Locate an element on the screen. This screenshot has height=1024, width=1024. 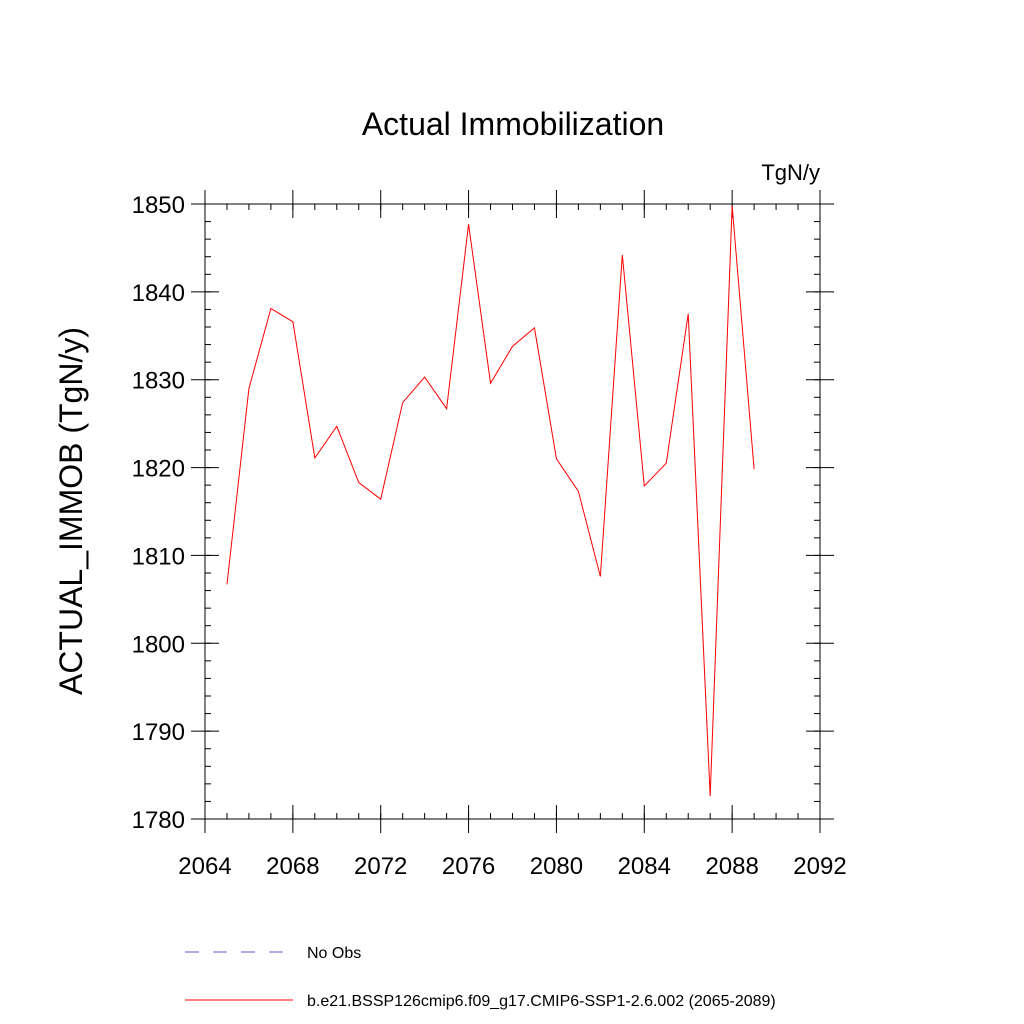
y-tick-label: 1820 is located at coordinates (158, 469).